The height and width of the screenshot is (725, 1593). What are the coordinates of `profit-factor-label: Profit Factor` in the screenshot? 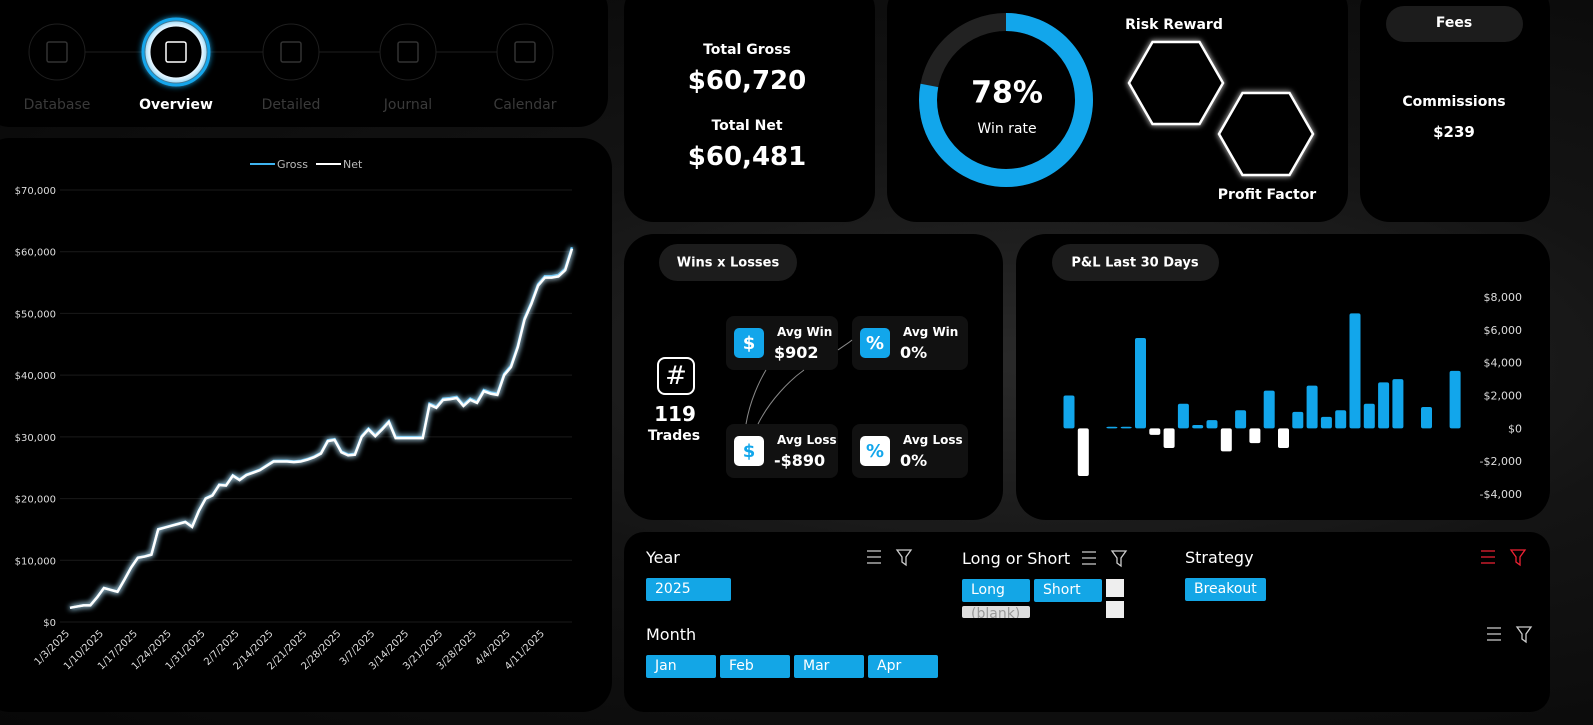 It's located at (1267, 195).